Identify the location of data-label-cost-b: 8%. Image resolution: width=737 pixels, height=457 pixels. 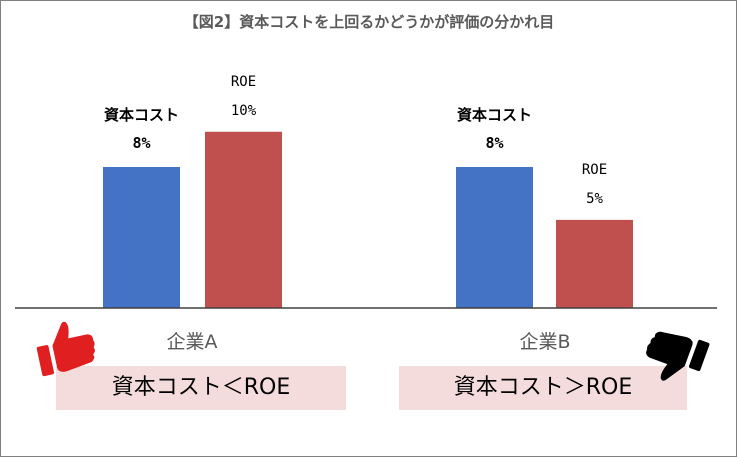
(494, 143).